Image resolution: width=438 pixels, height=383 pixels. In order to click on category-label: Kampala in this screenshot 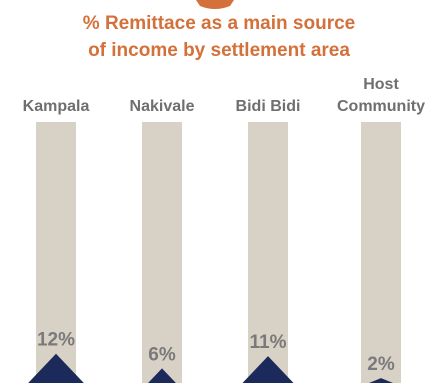, I will do `click(56, 106)`.